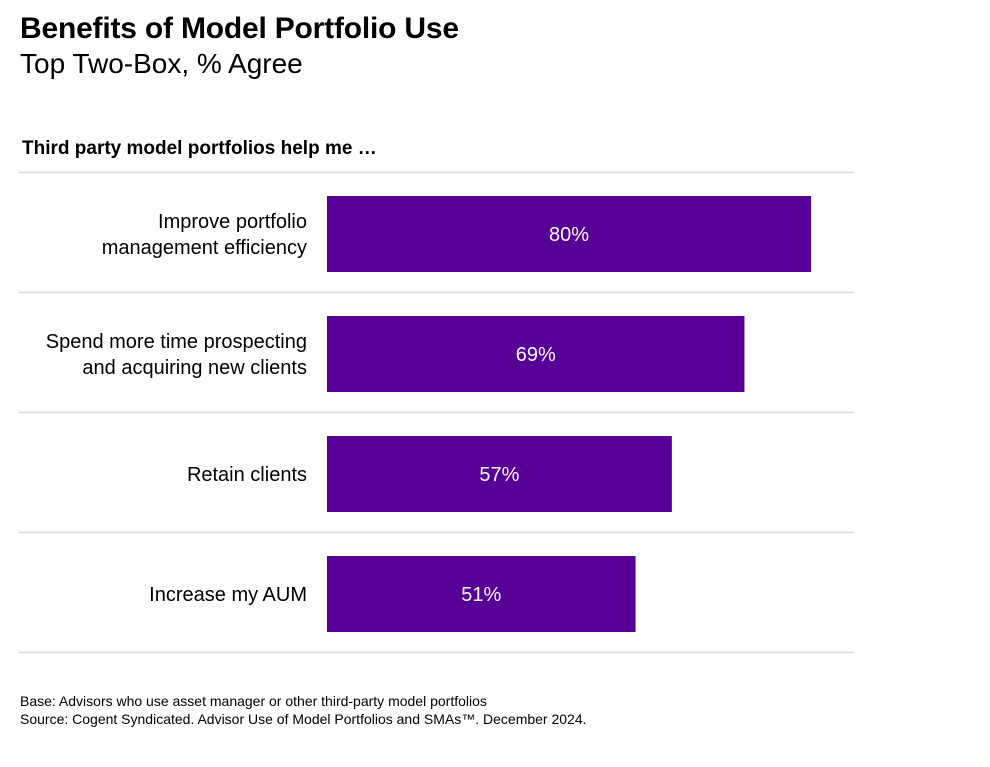 The width and height of the screenshot is (990, 767). I want to click on bar-value-label: 69%, so click(536, 355).